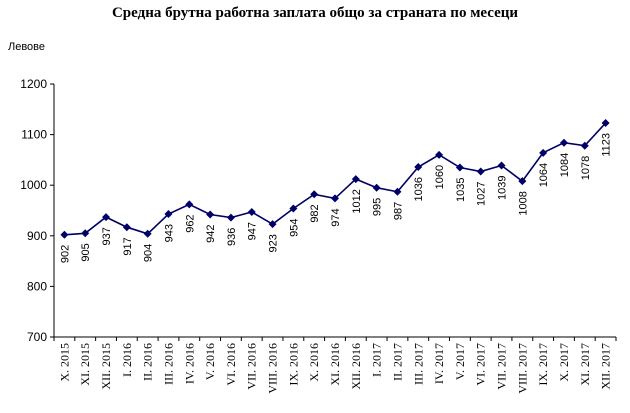 The height and width of the screenshot is (413, 630). I want to click on data-value-label: 1078, so click(586, 168).